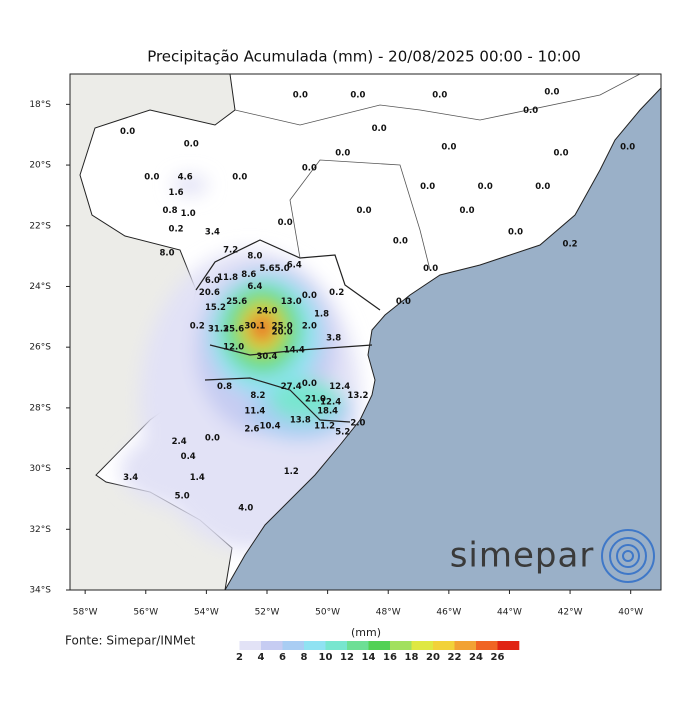 The height and width of the screenshot is (704, 700). I want to click on station-value: 25.0, so click(282, 326).